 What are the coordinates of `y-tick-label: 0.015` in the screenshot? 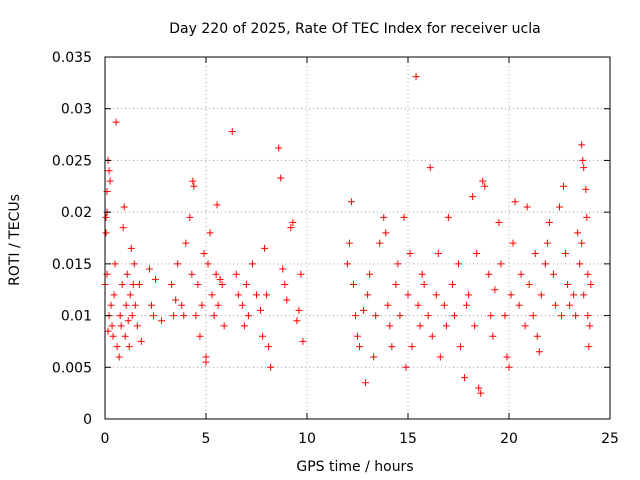 It's located at (72, 265).